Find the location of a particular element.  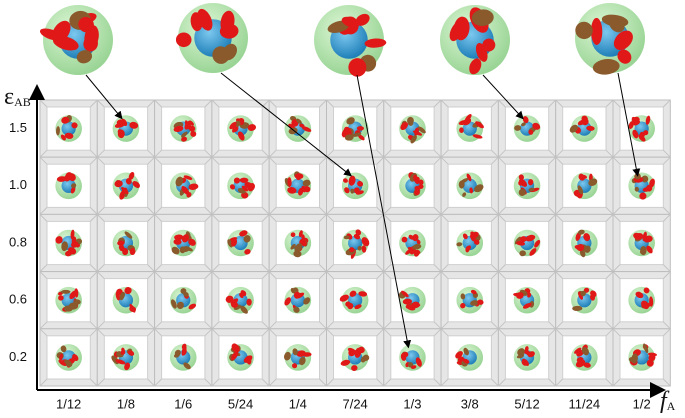

x-tick-label: 1/6 is located at coordinates (183, 403).